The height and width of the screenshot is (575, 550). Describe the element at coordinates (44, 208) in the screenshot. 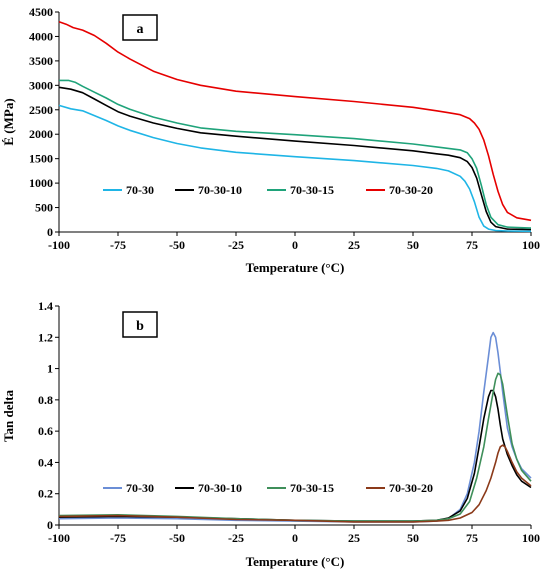

I see `panel-a-y-tick-label: 500` at that location.